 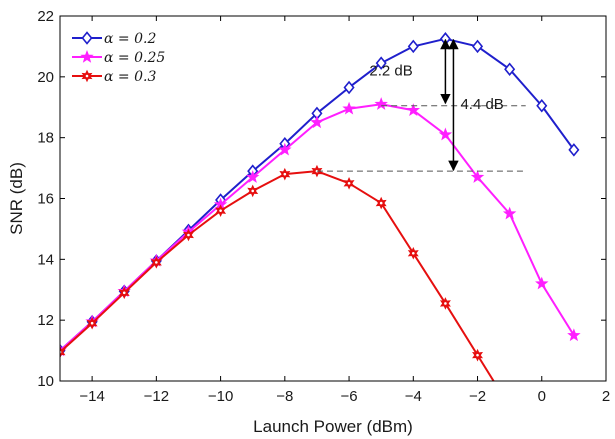 What do you see at coordinates (349, 396) in the screenshot?
I see `x-tick-label: −6` at bounding box center [349, 396].